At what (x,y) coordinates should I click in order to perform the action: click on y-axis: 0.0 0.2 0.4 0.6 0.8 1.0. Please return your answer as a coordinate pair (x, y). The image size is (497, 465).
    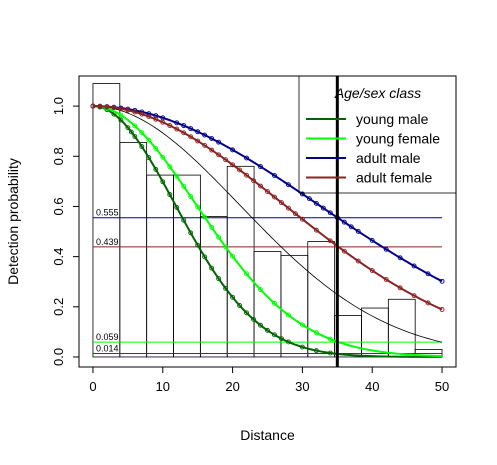
    Looking at the image, I should click on (65, 231).